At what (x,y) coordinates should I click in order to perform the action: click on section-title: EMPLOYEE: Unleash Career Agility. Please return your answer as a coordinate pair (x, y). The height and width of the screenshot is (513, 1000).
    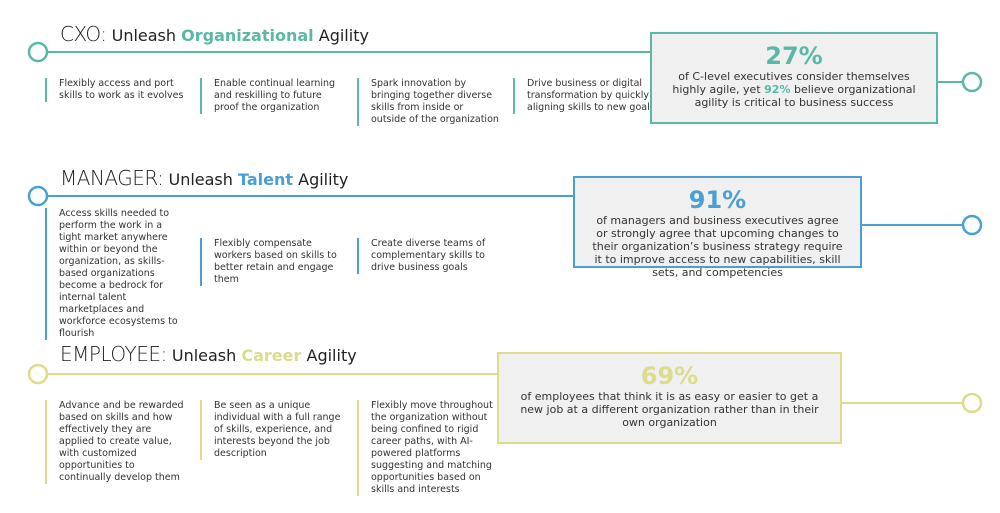
    Looking at the image, I should click on (208, 354).